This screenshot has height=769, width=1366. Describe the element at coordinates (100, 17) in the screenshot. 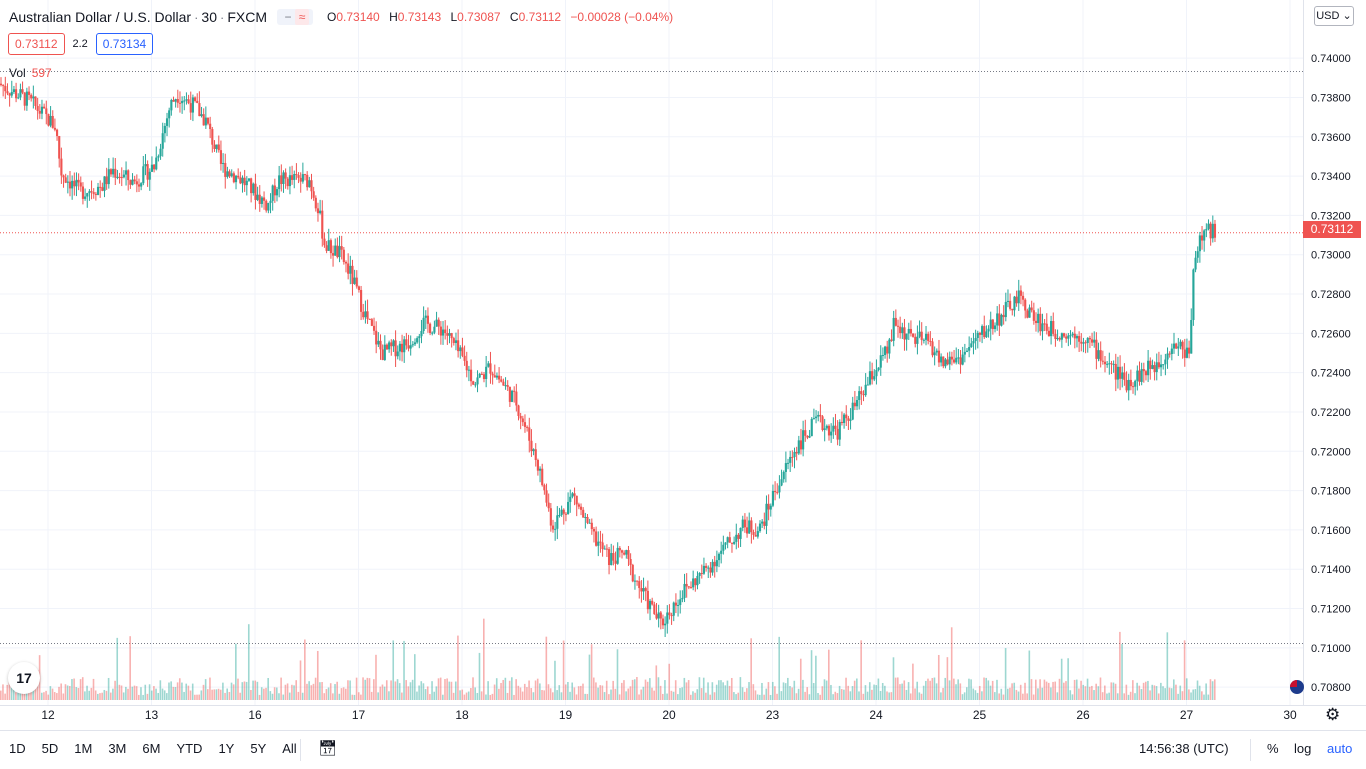

I see `symbol-title: Australian Dollar / U.S. Dollar` at that location.